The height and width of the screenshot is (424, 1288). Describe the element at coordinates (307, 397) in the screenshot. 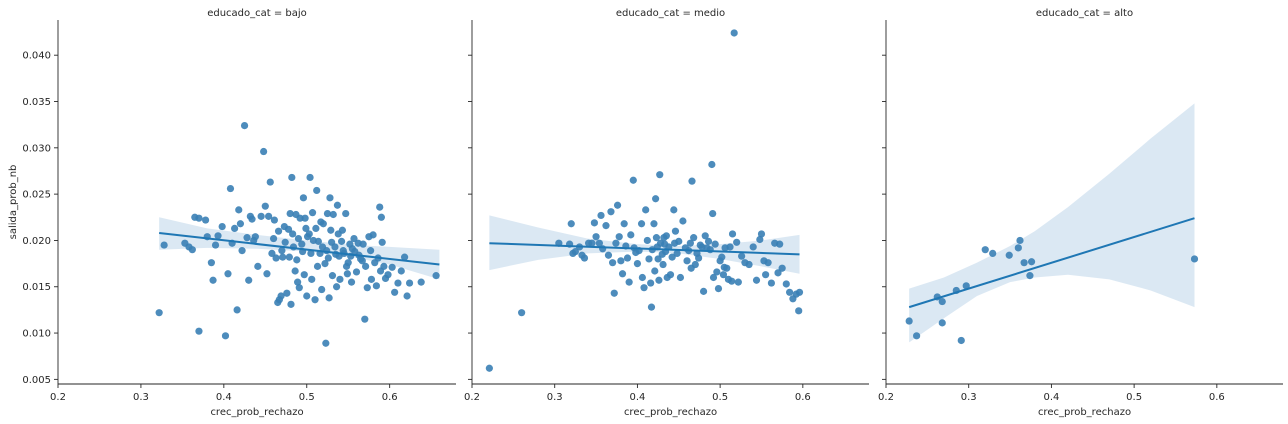

I see `x-tick-label: 0.5` at that location.